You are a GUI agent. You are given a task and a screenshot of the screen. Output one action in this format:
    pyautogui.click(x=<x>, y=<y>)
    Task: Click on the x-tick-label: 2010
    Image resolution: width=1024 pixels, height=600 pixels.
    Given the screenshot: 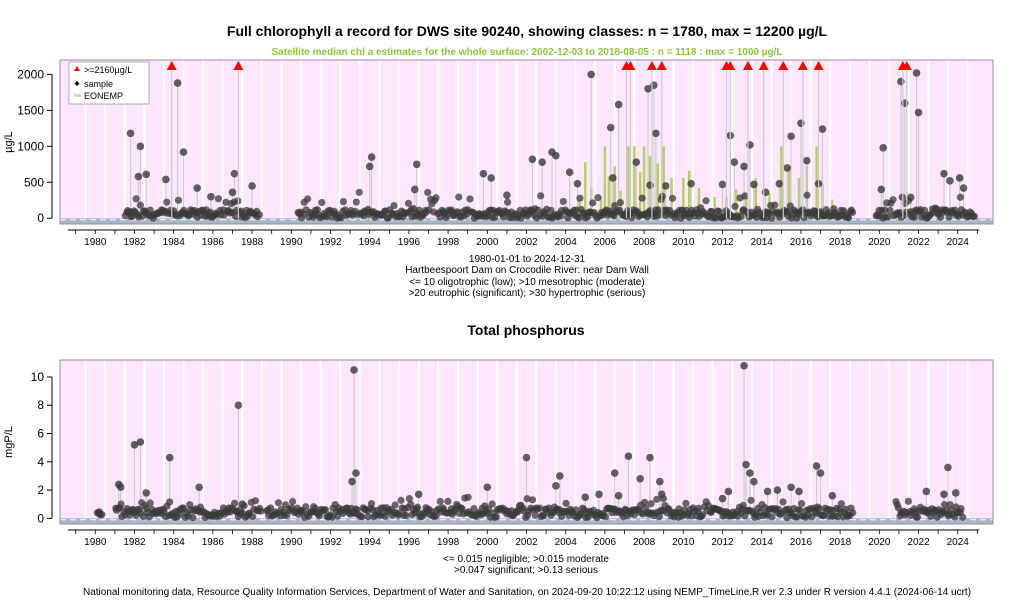 What is the action you would take?
    pyautogui.click(x=683, y=242)
    